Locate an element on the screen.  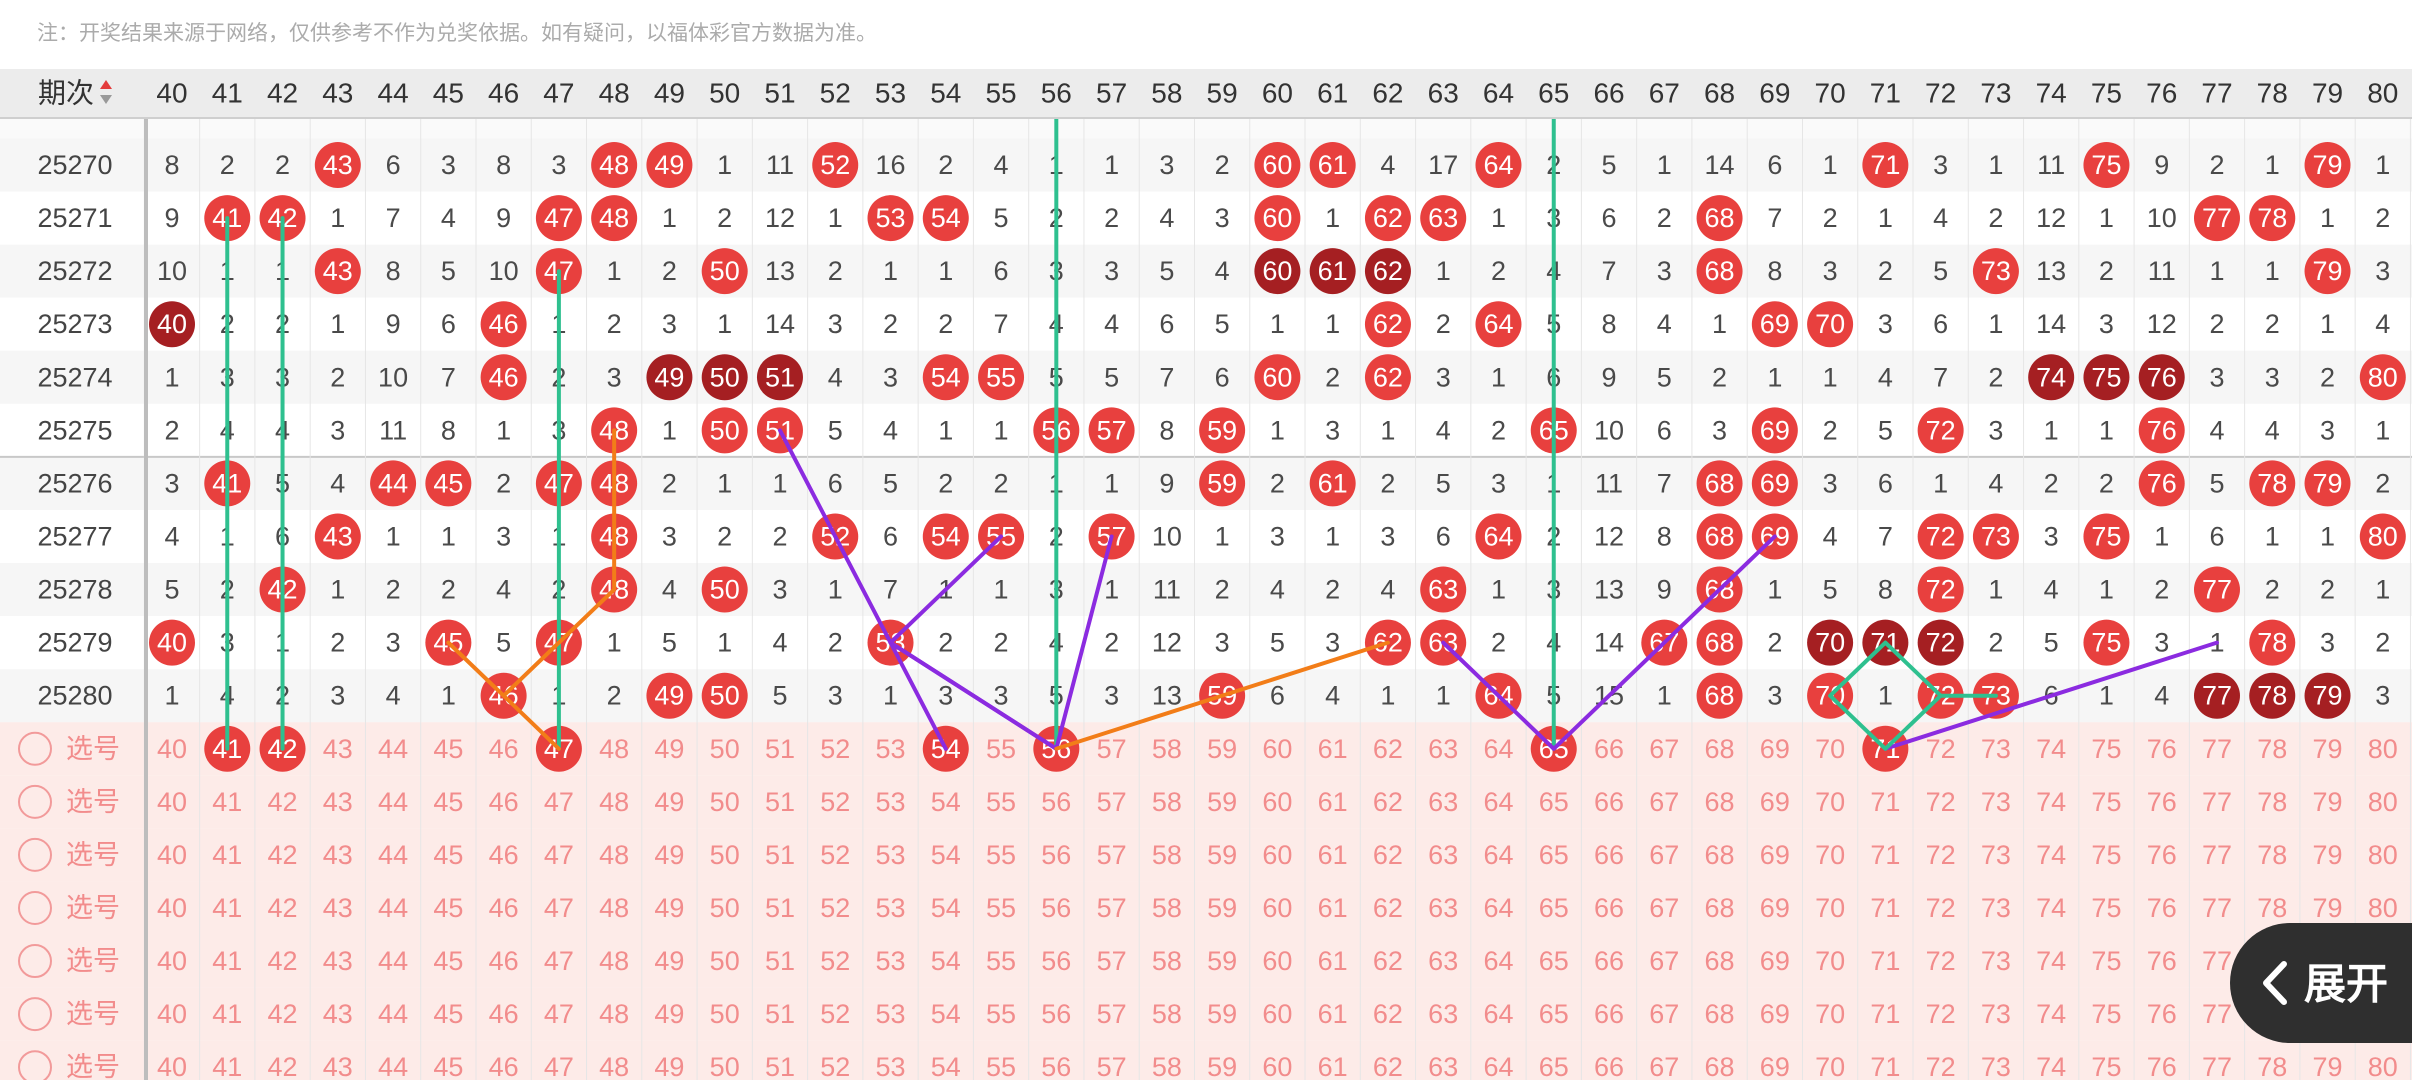
sort-down is located at coordinates (106, 99).